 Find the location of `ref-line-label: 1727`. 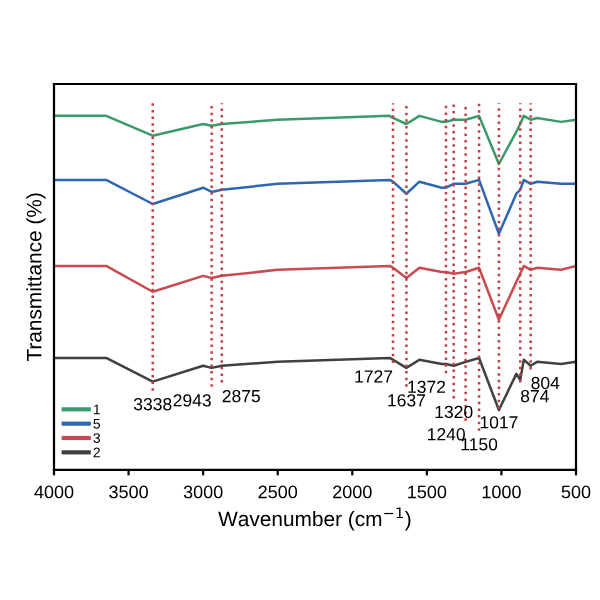

ref-line-label: 1727 is located at coordinates (374, 376).